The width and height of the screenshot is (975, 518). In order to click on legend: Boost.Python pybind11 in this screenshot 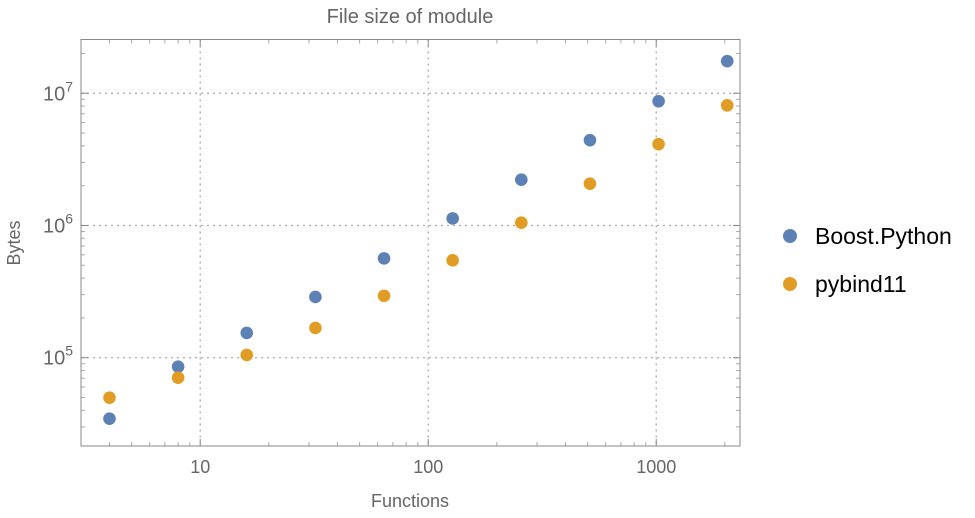, I will do `click(867, 260)`.